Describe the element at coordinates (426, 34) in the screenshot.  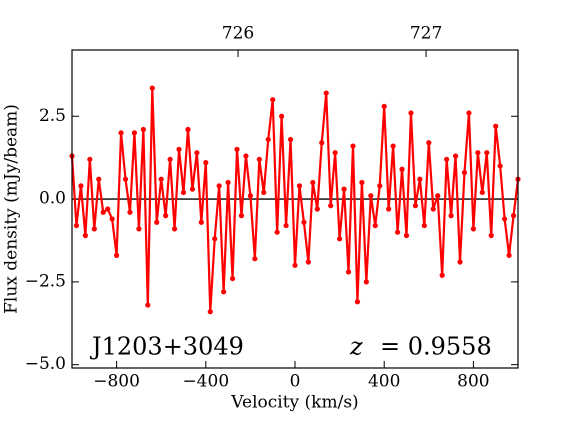
I see `x2-tick-label: 727` at that location.